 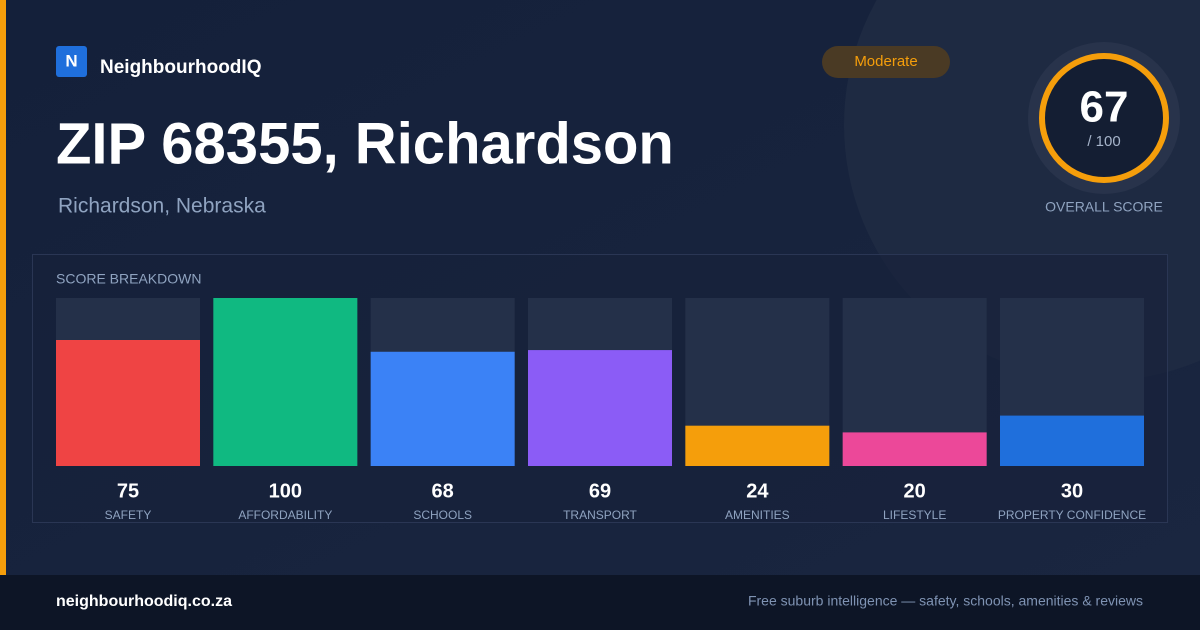 What do you see at coordinates (128, 491) in the screenshot?
I see `value-label: 75` at bounding box center [128, 491].